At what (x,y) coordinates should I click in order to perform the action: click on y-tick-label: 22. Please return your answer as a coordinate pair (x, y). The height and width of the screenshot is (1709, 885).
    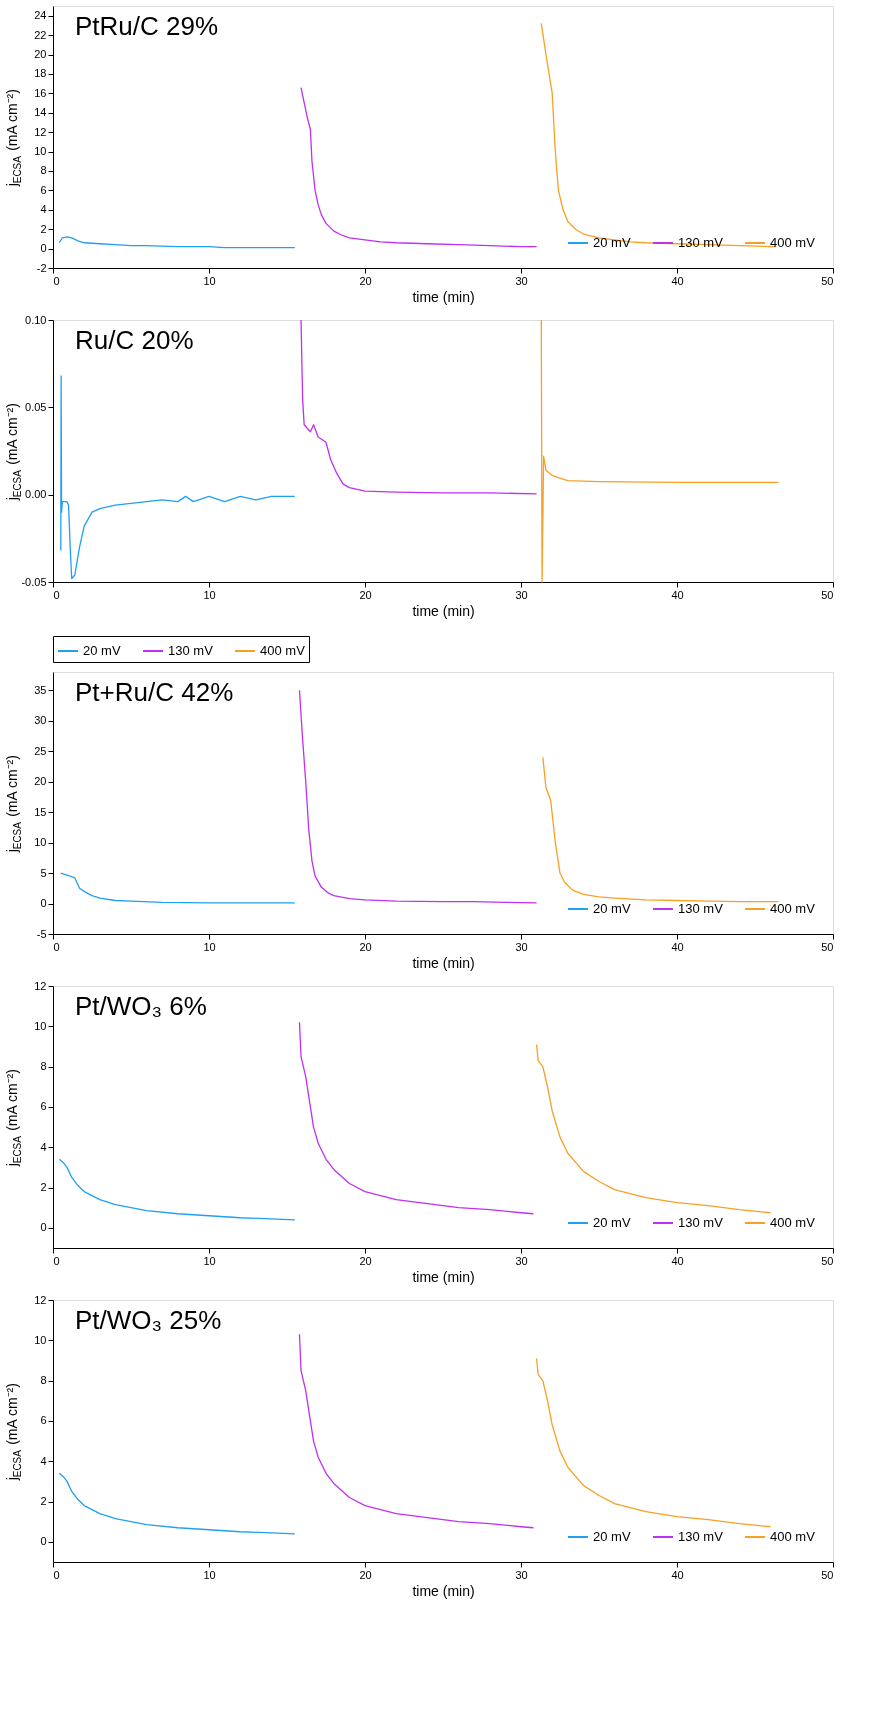
    Looking at the image, I should click on (40, 34).